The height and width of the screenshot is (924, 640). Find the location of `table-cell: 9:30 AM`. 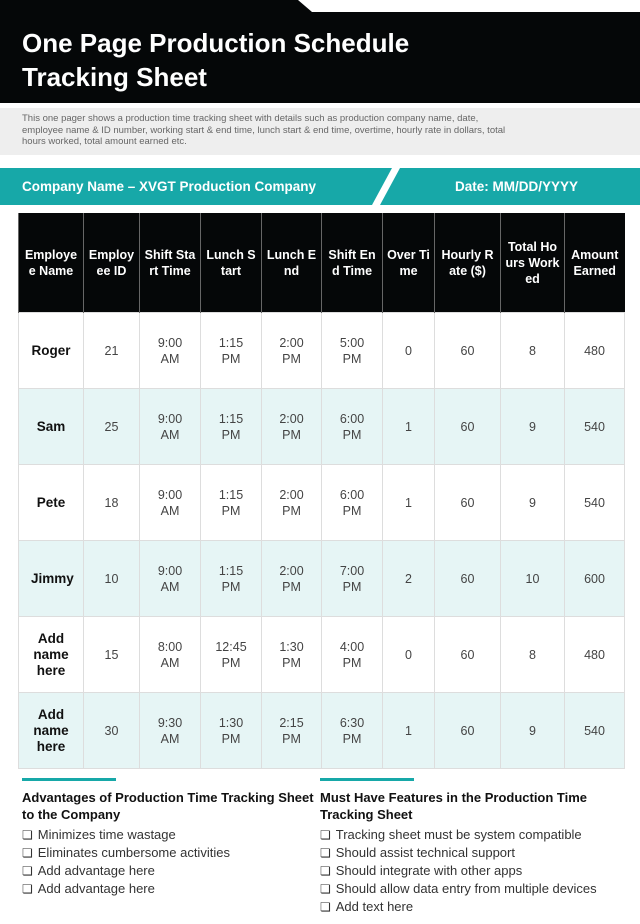

table-cell: 9:30 AM is located at coordinates (170, 730).